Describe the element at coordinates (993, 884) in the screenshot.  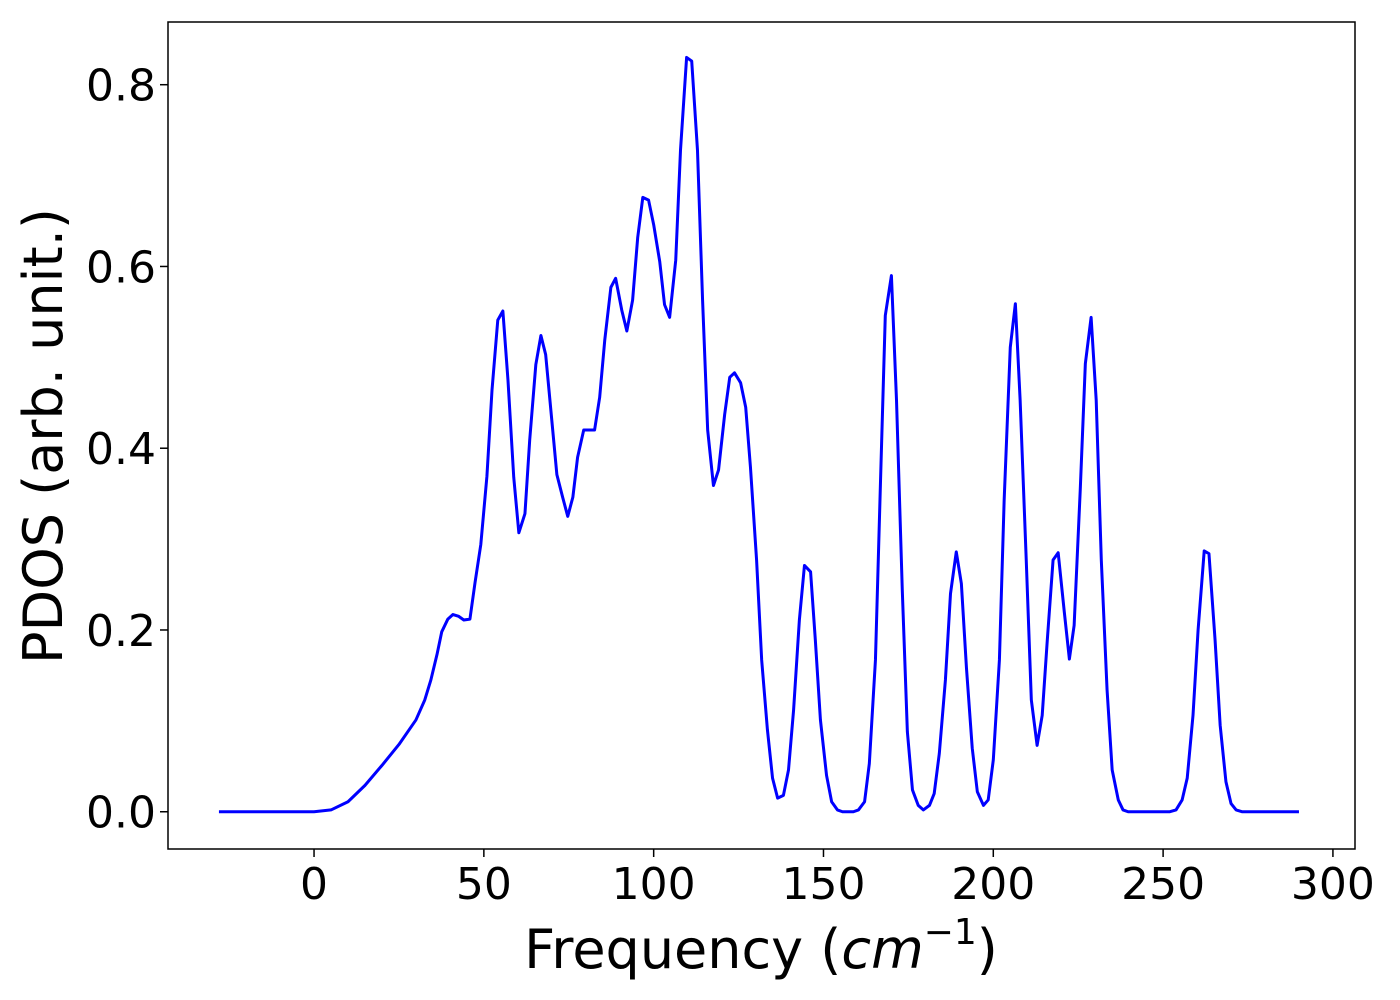
I see `x-tick-label: 200` at that location.